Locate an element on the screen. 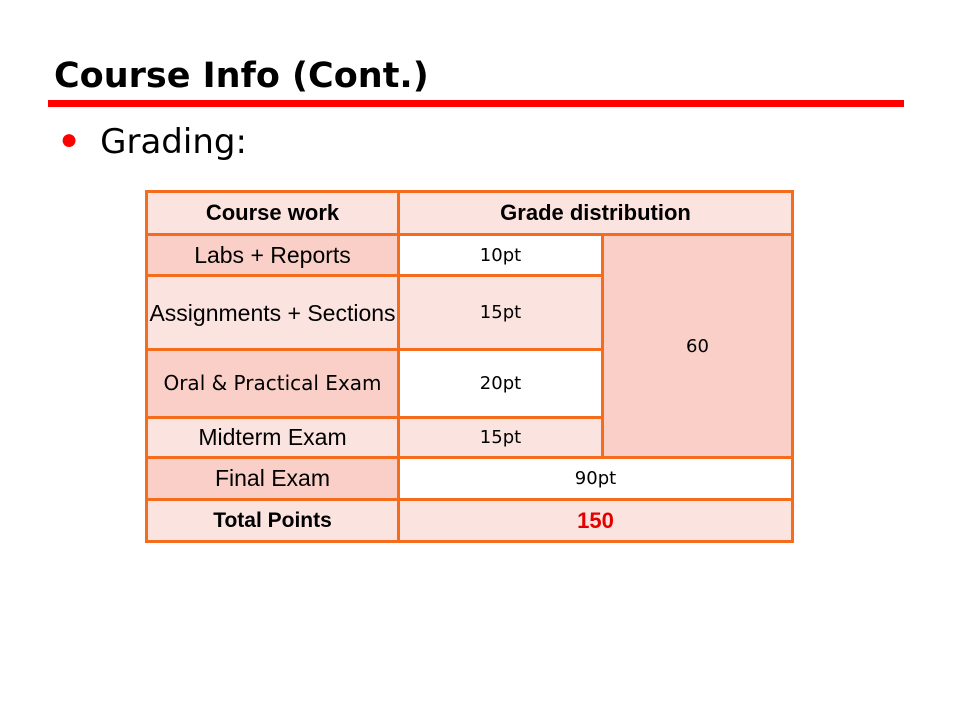  header-grade-distribution: Grade distribution is located at coordinates (595, 213).